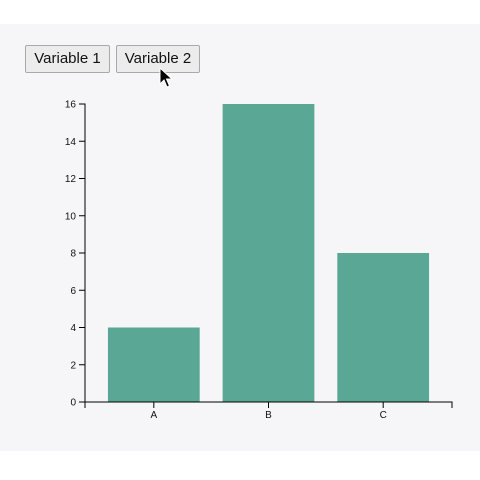 The height and width of the screenshot is (480, 480). What do you see at coordinates (73, 365) in the screenshot?
I see `y-tick-label-2: 2` at bounding box center [73, 365].